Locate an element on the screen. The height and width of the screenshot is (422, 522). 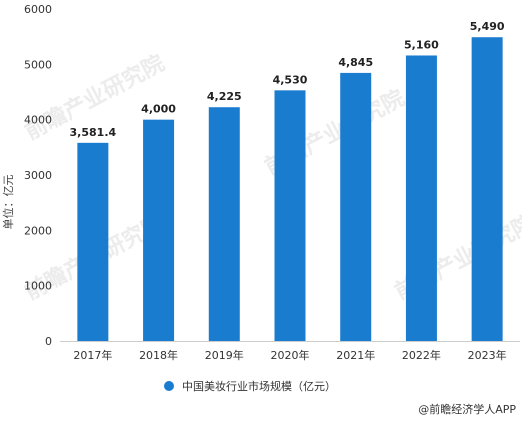
y-tick-label: 6000 is located at coordinates (38, 9).